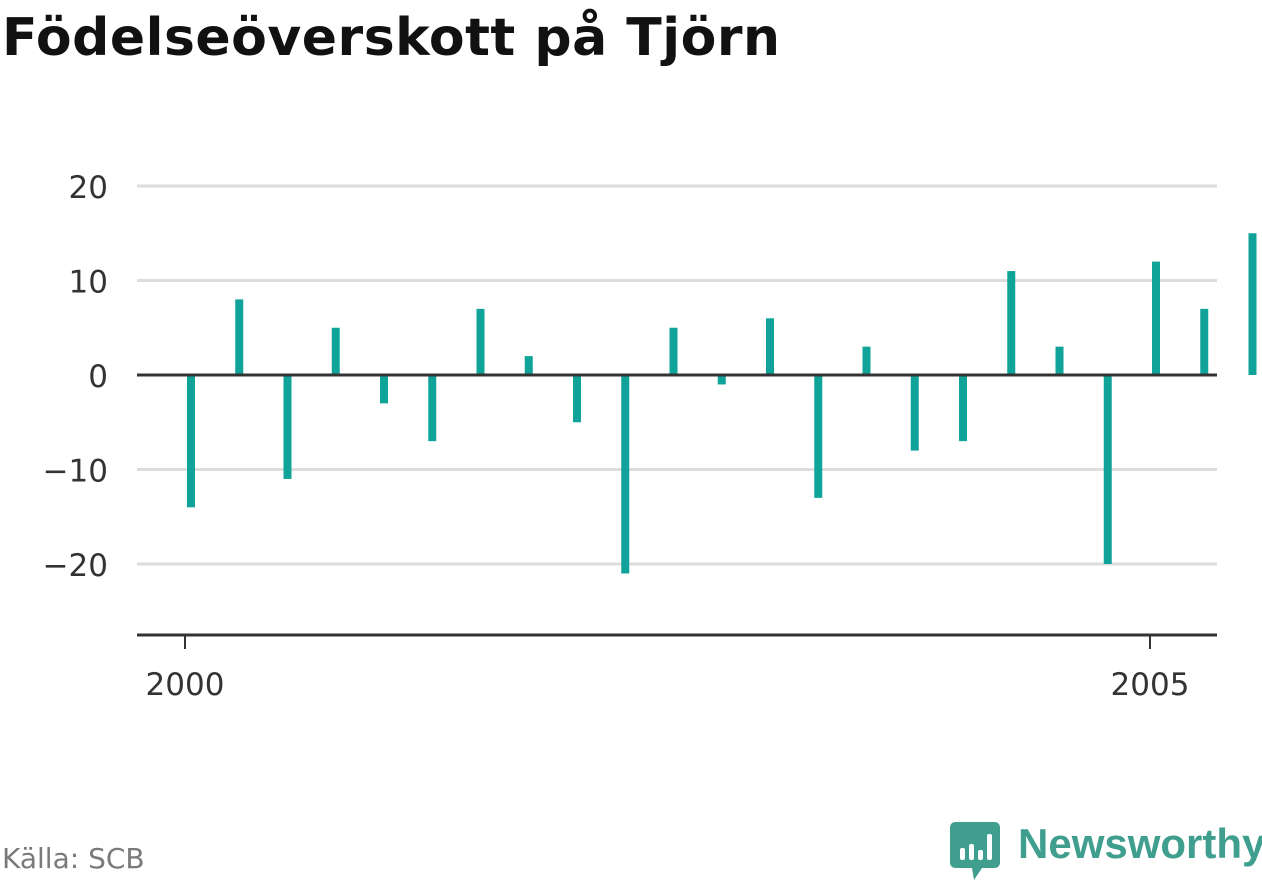 The image size is (1262, 882). What do you see at coordinates (677, 668) in the screenshot?
I see `x-axis: 200020052010201520202025` at bounding box center [677, 668].